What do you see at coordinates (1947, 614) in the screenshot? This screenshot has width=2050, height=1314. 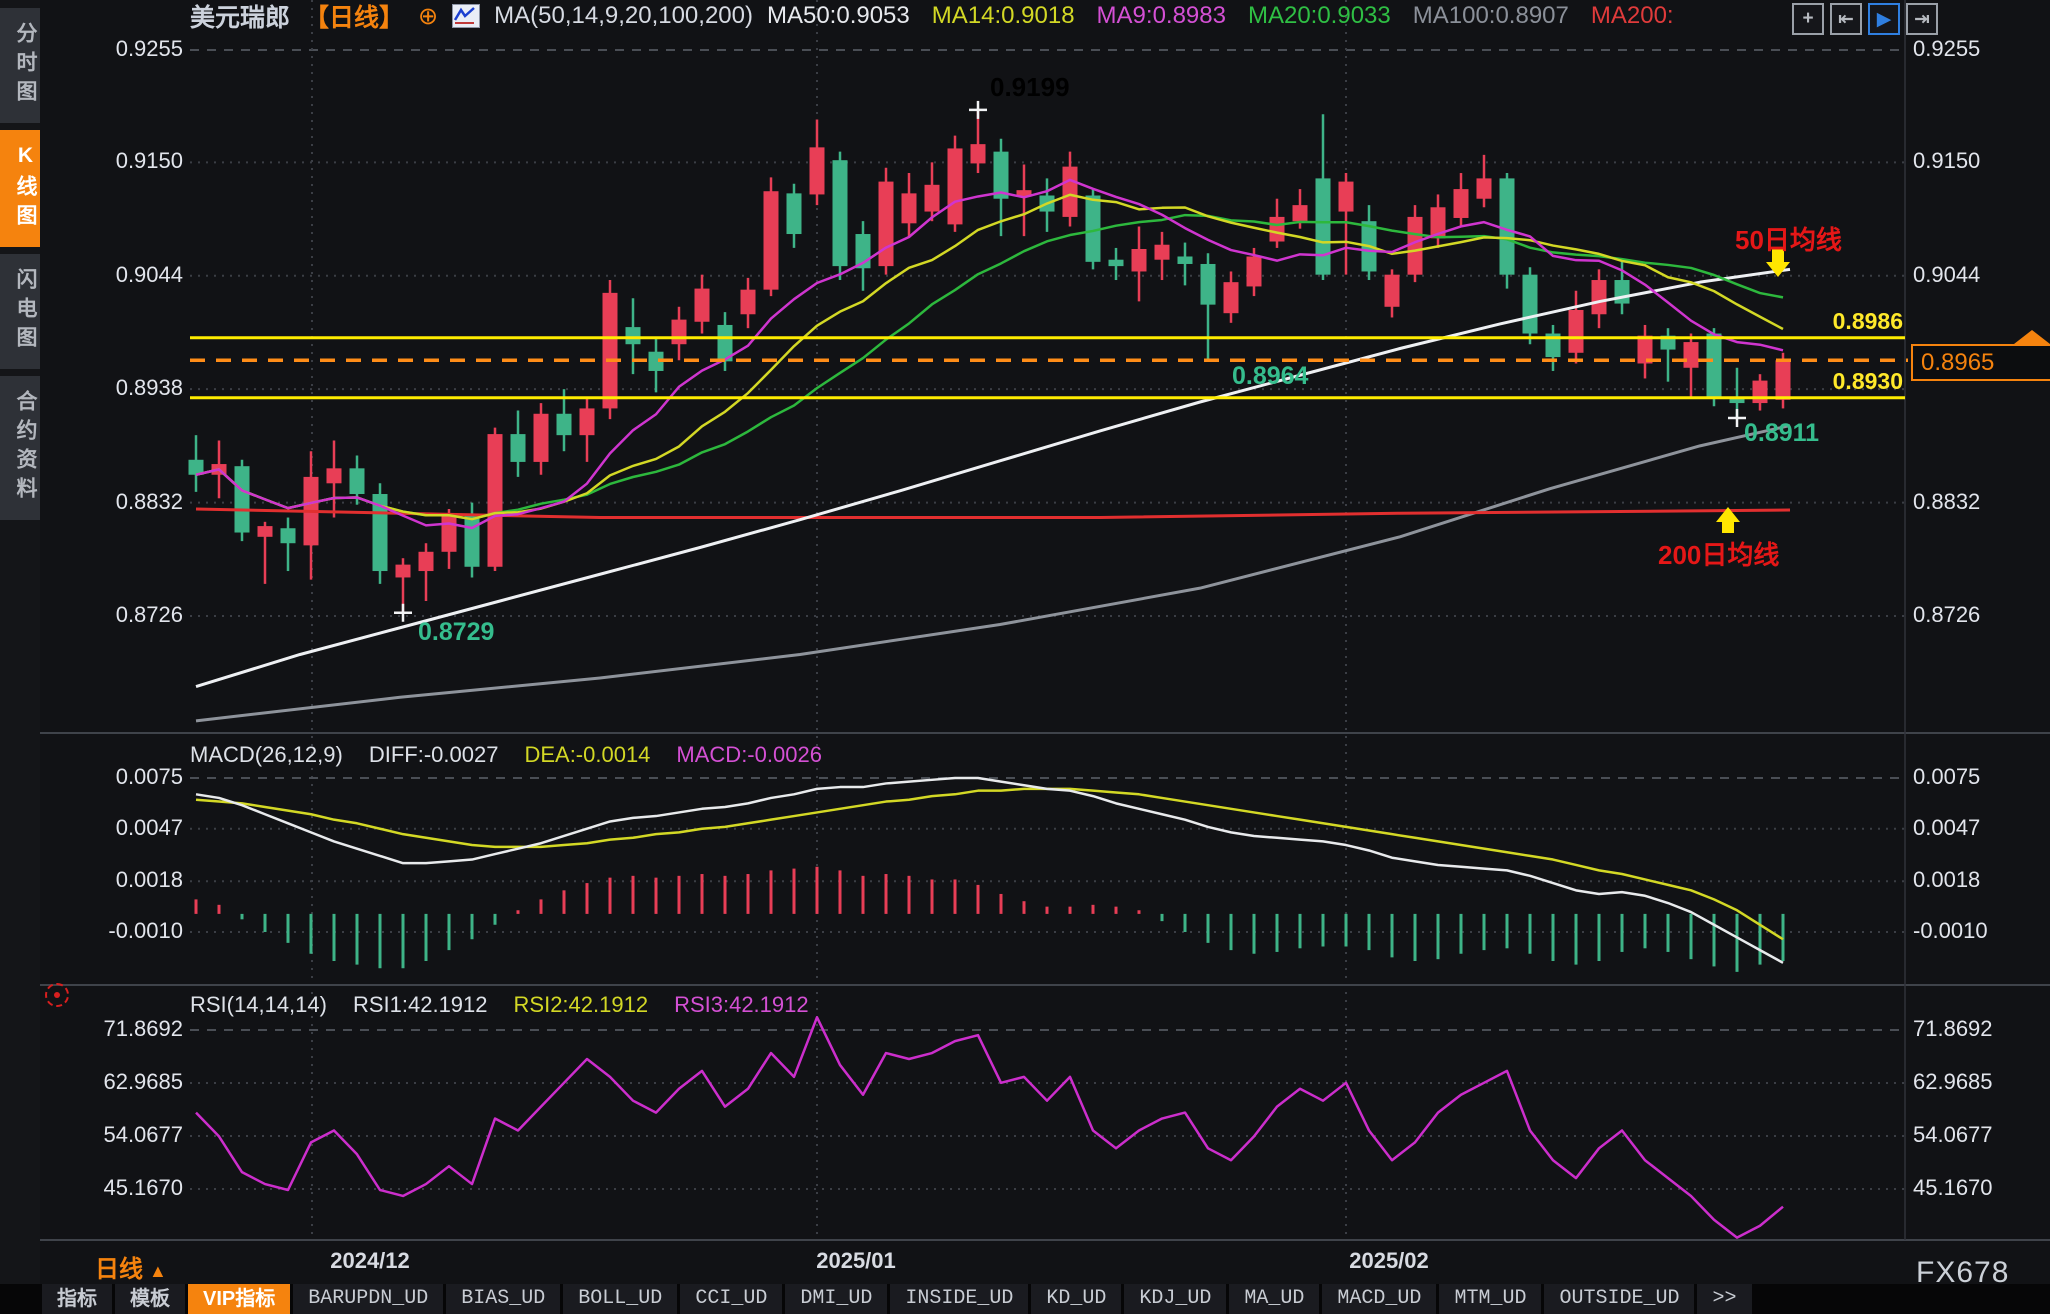 I see `price-axis-label-right: 0.8726` at bounding box center [1947, 614].